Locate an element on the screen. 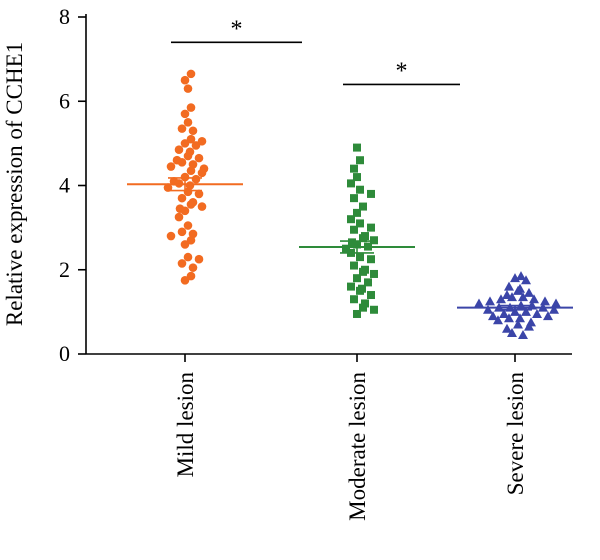  y-tick-label: 6 is located at coordinates (64, 100).